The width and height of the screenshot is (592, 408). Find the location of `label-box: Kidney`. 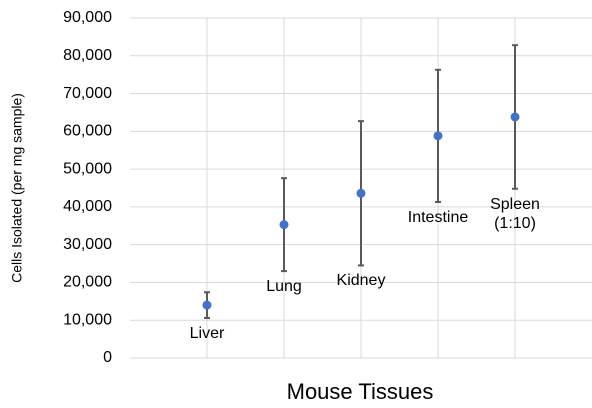

label-box: Kidney is located at coordinates (361, 281).